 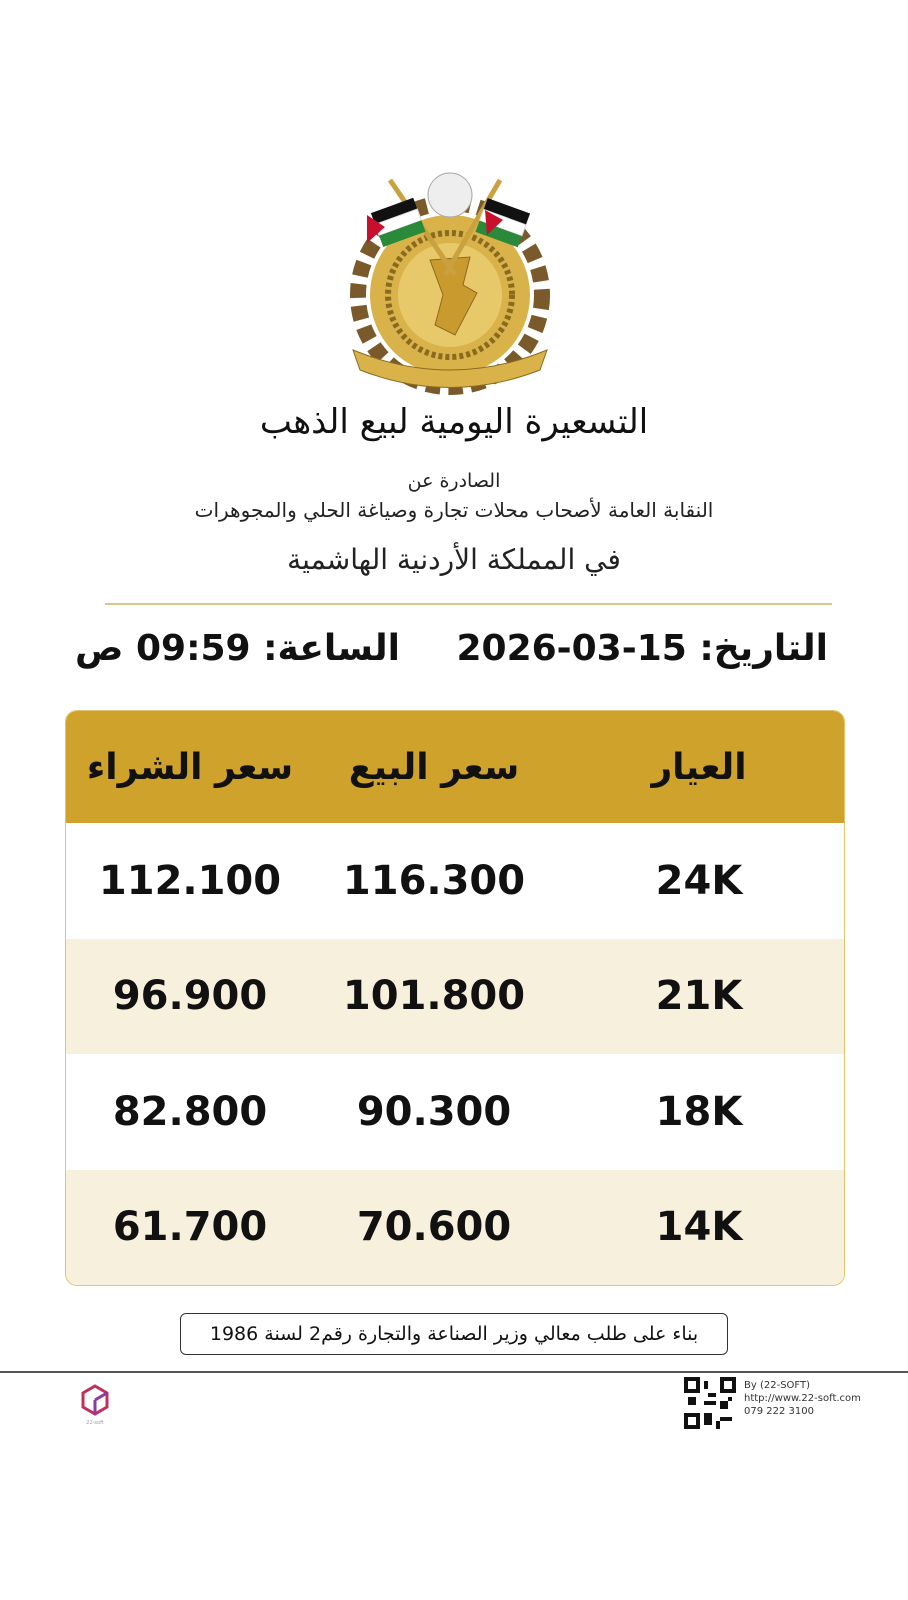 What do you see at coordinates (699, 1111) in the screenshot?
I see `karat: 18K` at bounding box center [699, 1111].